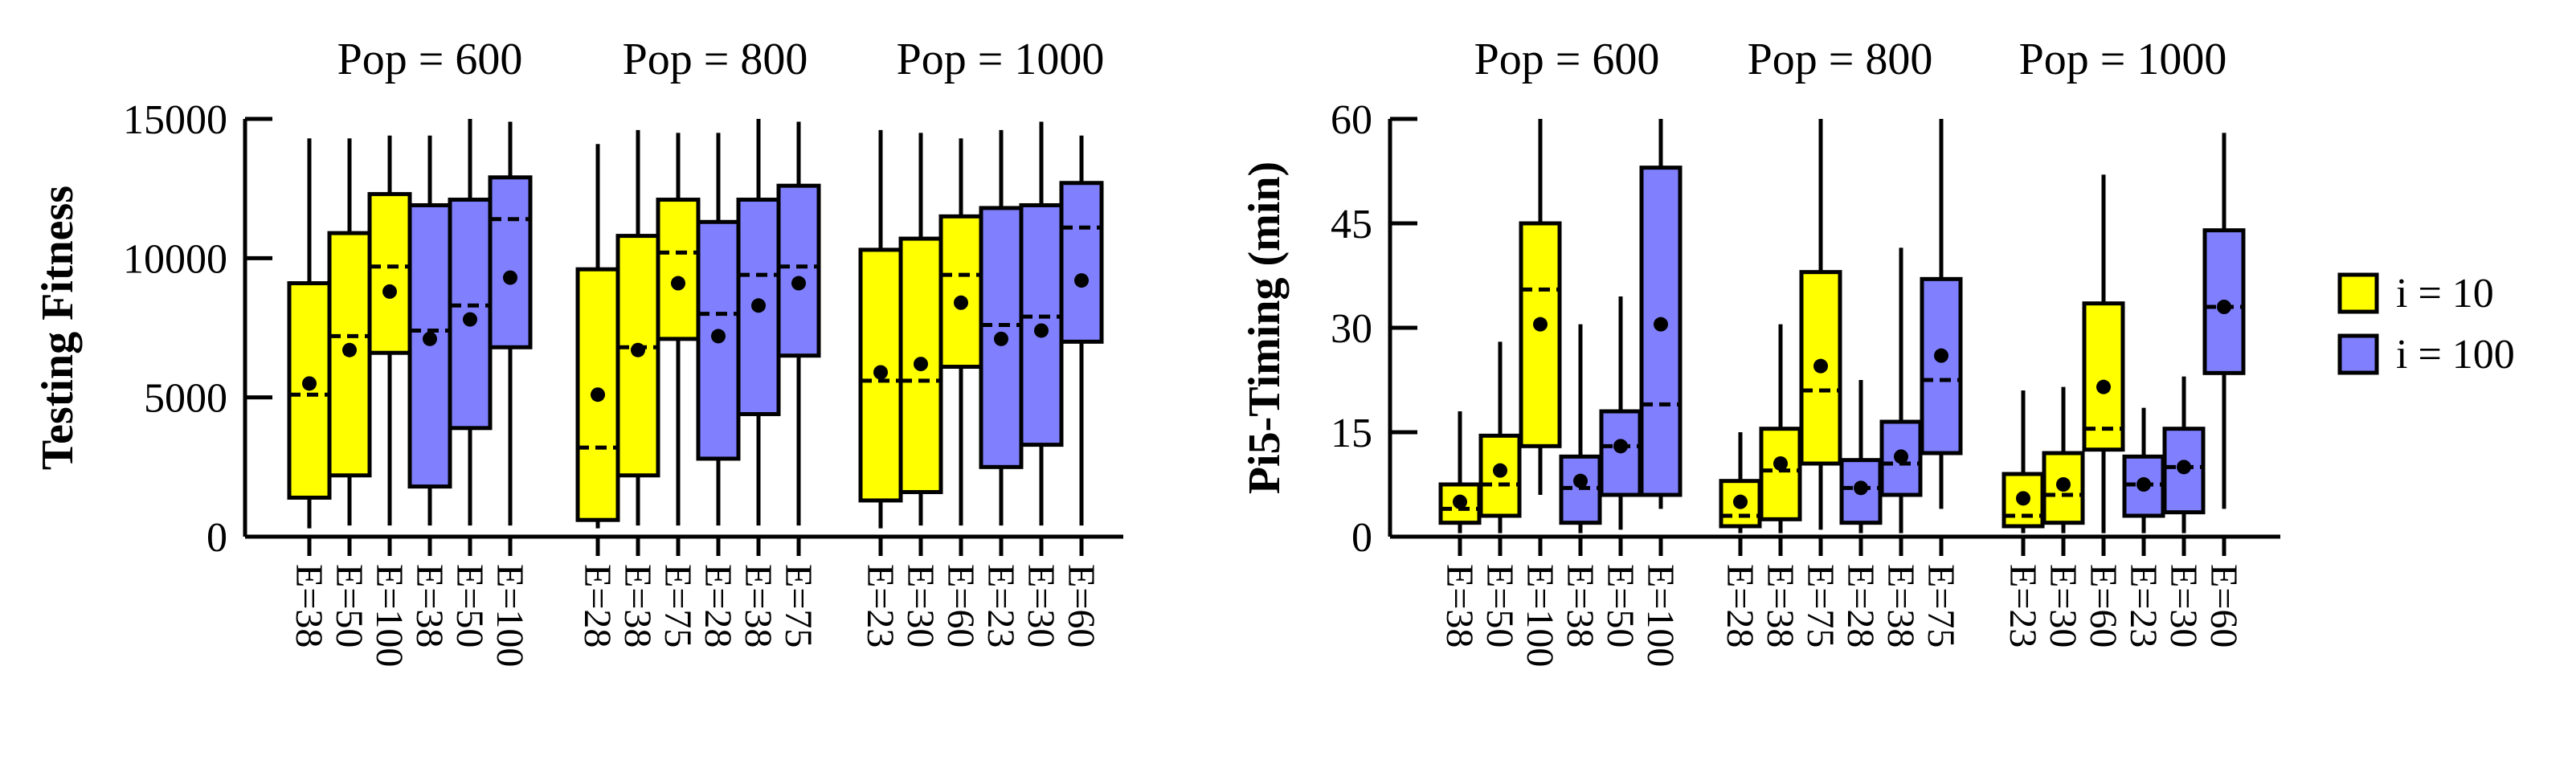  Describe the element at coordinates (175, 120) in the screenshot. I see `y-tick-label: 15000` at that location.